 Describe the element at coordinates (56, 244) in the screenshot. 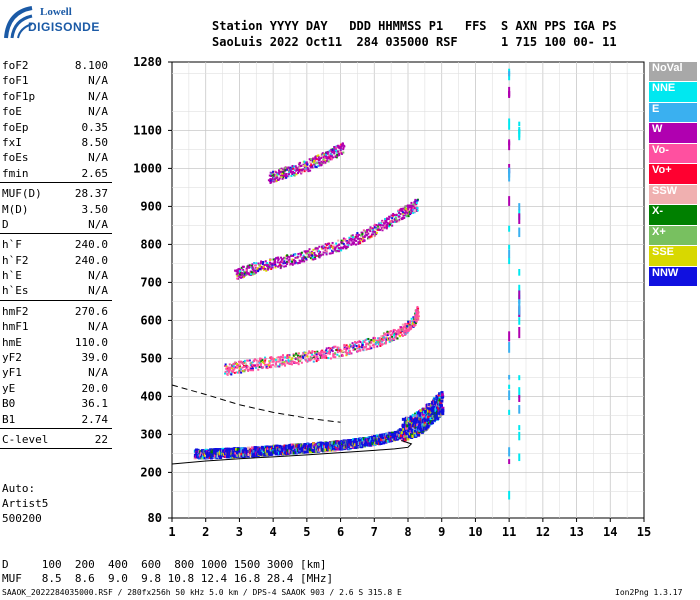

I see `param-row: h`F 240.0` at that location.